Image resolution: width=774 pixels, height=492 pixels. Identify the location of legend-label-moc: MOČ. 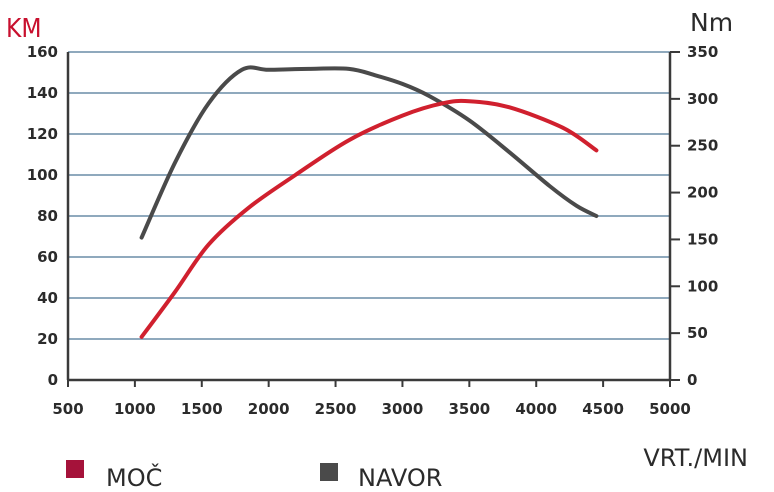
(134, 477).